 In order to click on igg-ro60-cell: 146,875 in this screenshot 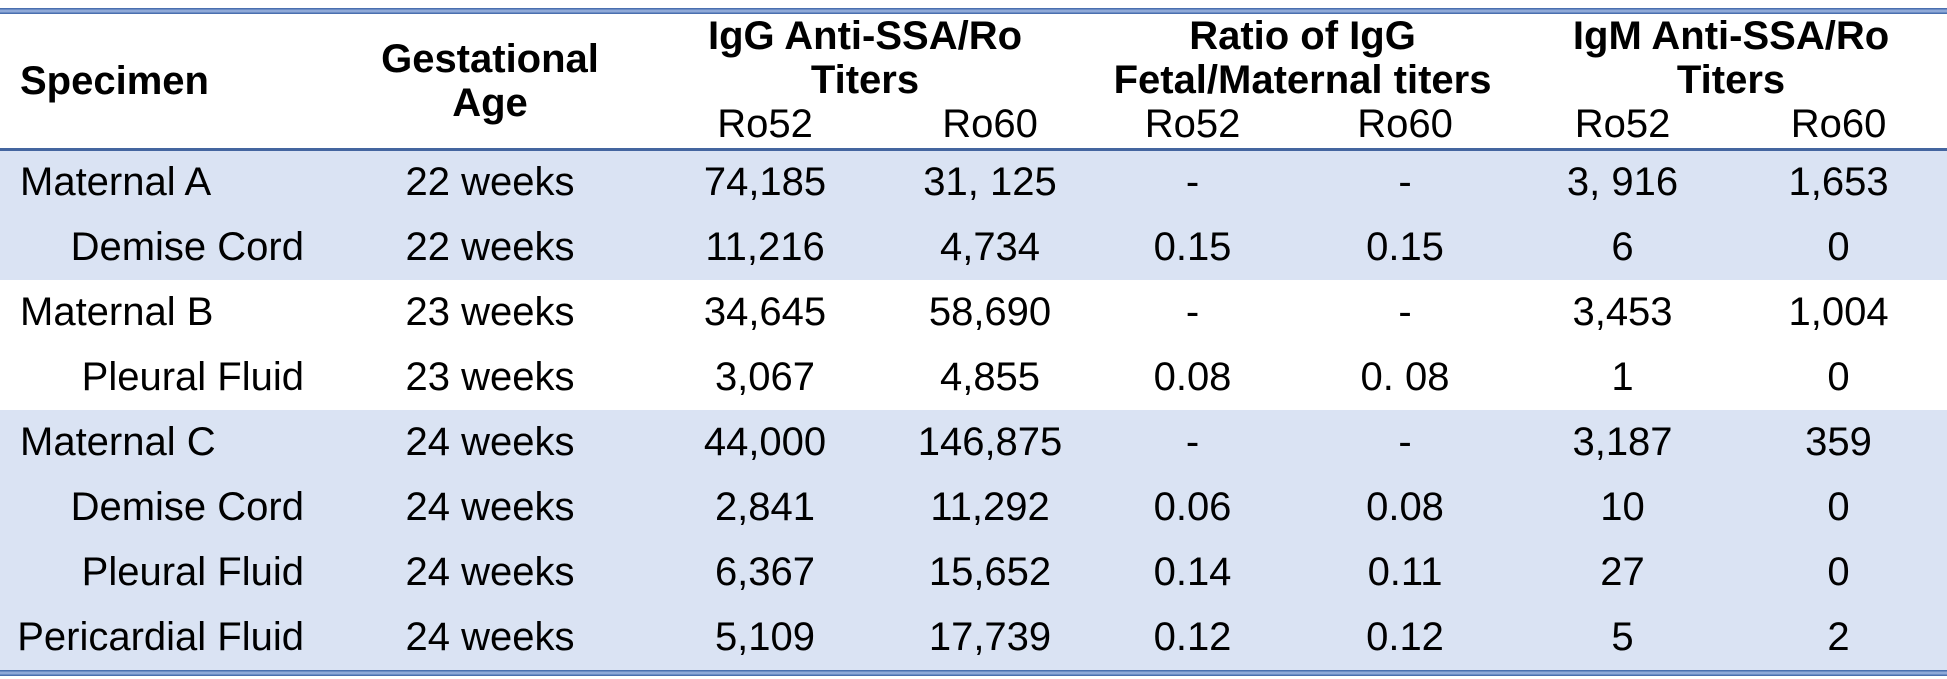, I will do `click(990, 441)`.